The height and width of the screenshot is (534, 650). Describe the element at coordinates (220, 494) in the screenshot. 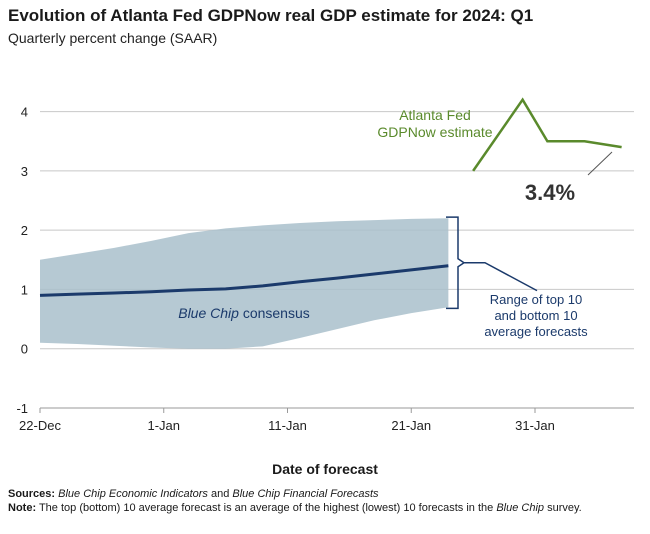

I see `sources-and: and` at that location.